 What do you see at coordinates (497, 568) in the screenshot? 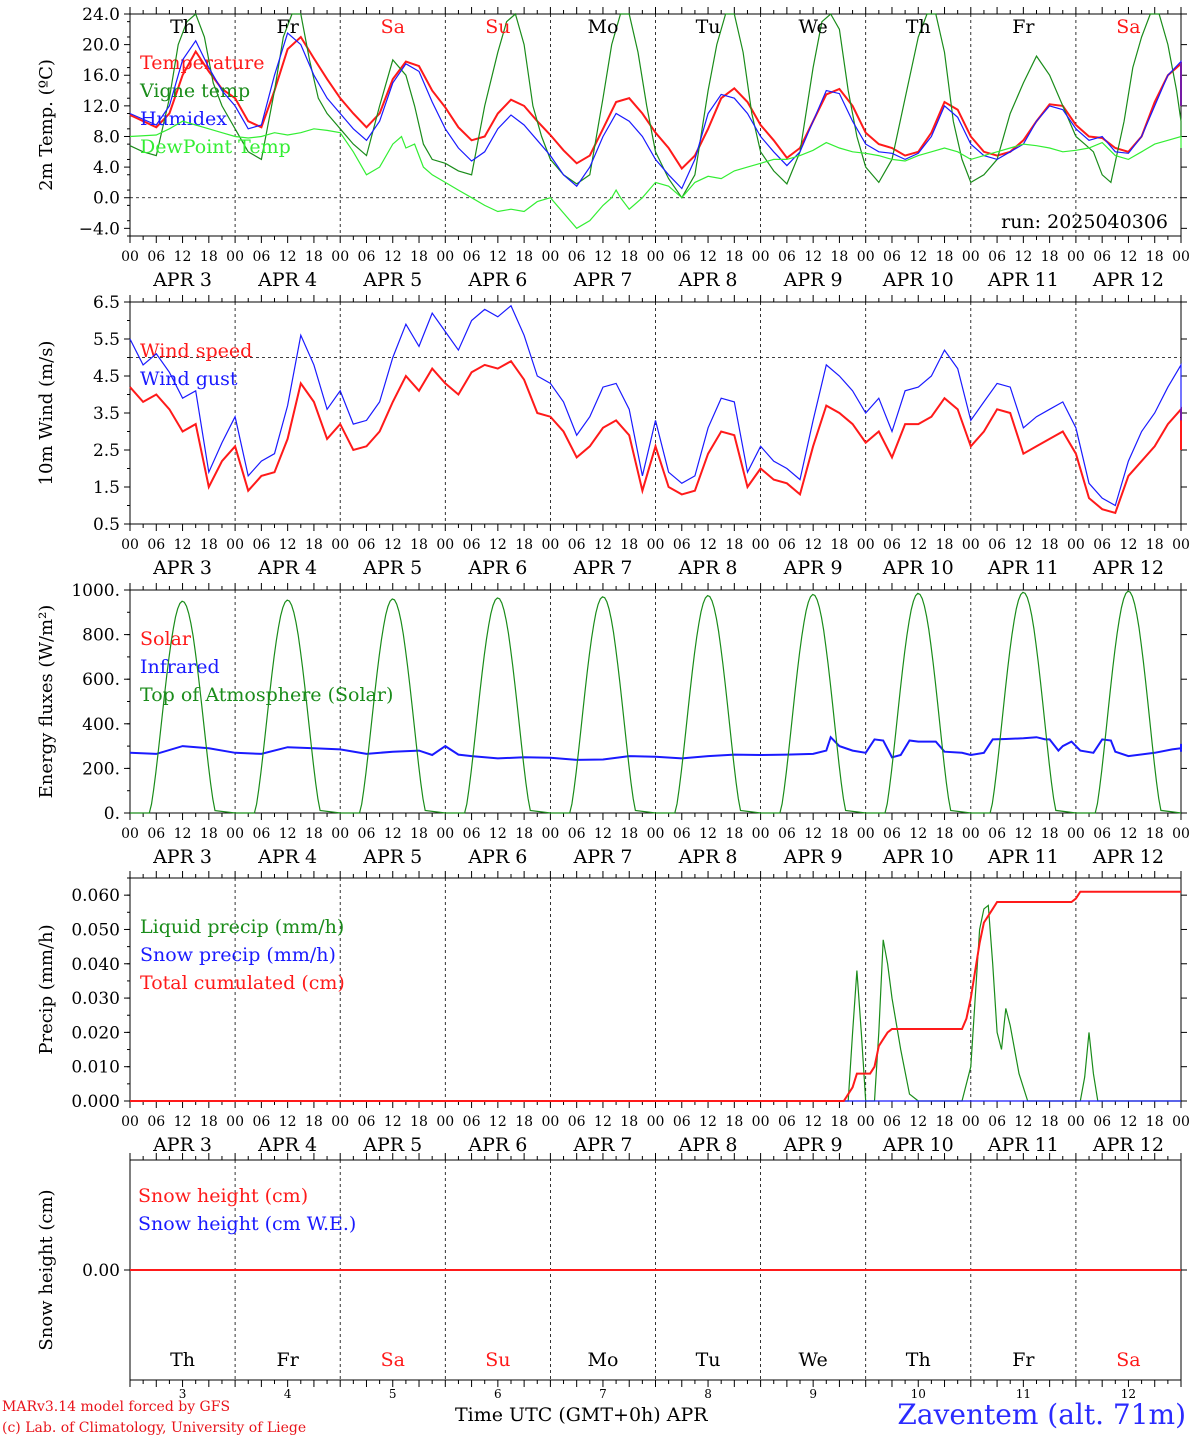
I see `date-label: APR 6` at bounding box center [497, 568].